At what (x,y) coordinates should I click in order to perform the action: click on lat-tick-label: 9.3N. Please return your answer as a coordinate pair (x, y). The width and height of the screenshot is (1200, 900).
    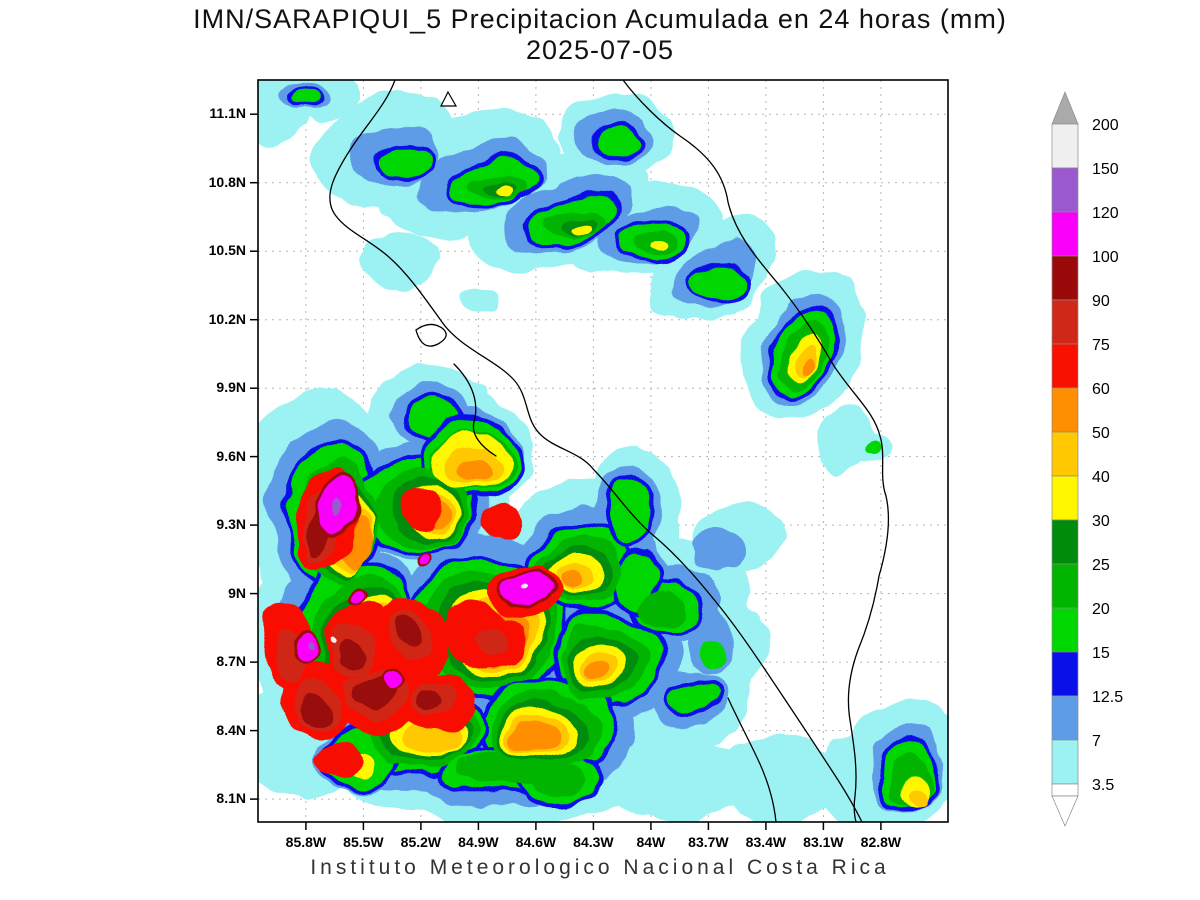
    Looking at the image, I should click on (231, 524).